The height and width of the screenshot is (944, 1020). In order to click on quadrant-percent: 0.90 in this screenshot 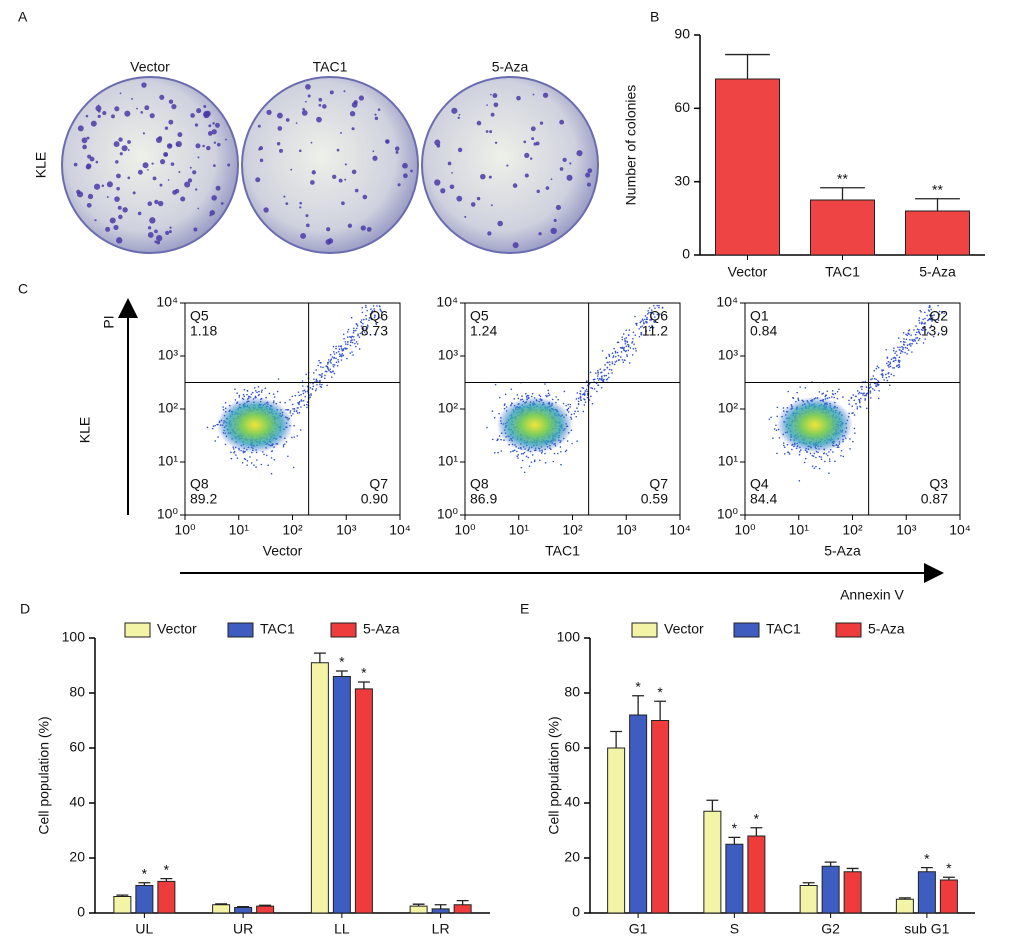, I will do `click(374, 499)`.